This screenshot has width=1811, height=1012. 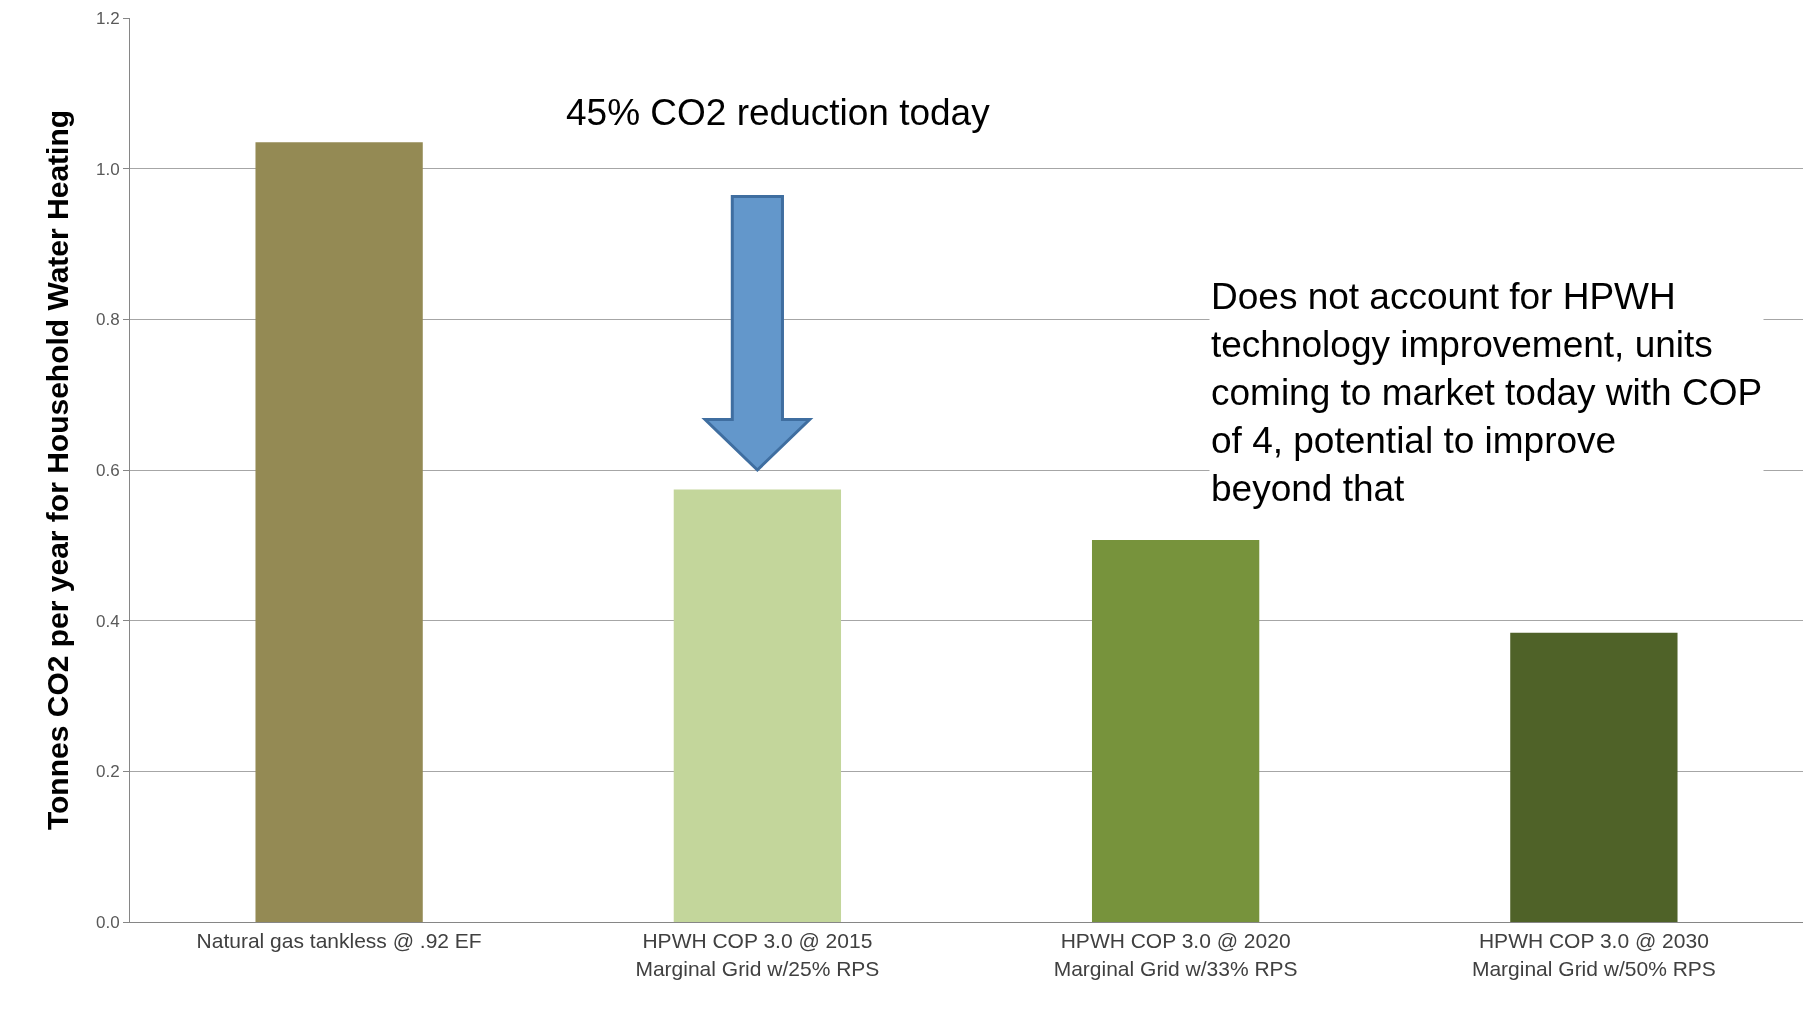 I want to click on x-tick-label: Natural gas tankless @ .92 EF, so click(x=339, y=941).